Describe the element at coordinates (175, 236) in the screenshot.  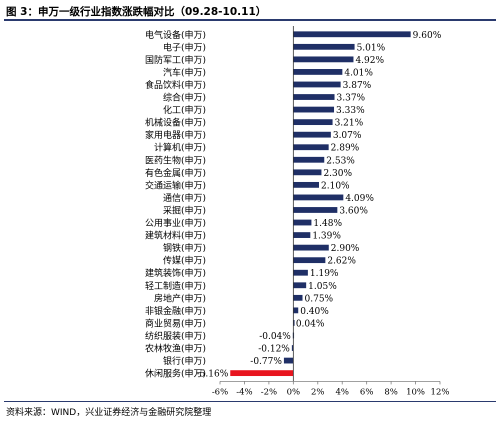
I see `category-label: 建筑材料(申万)` at that location.